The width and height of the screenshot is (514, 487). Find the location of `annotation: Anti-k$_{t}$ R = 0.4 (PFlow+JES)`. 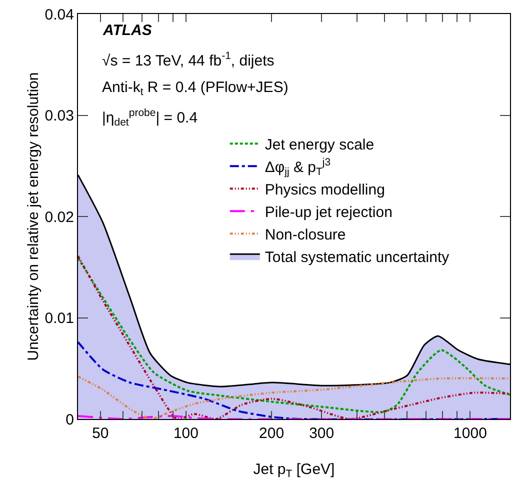

annotation: Anti-k$_{t}$ R = 0.4 (PFlow+JES) is located at coordinates (195, 88).